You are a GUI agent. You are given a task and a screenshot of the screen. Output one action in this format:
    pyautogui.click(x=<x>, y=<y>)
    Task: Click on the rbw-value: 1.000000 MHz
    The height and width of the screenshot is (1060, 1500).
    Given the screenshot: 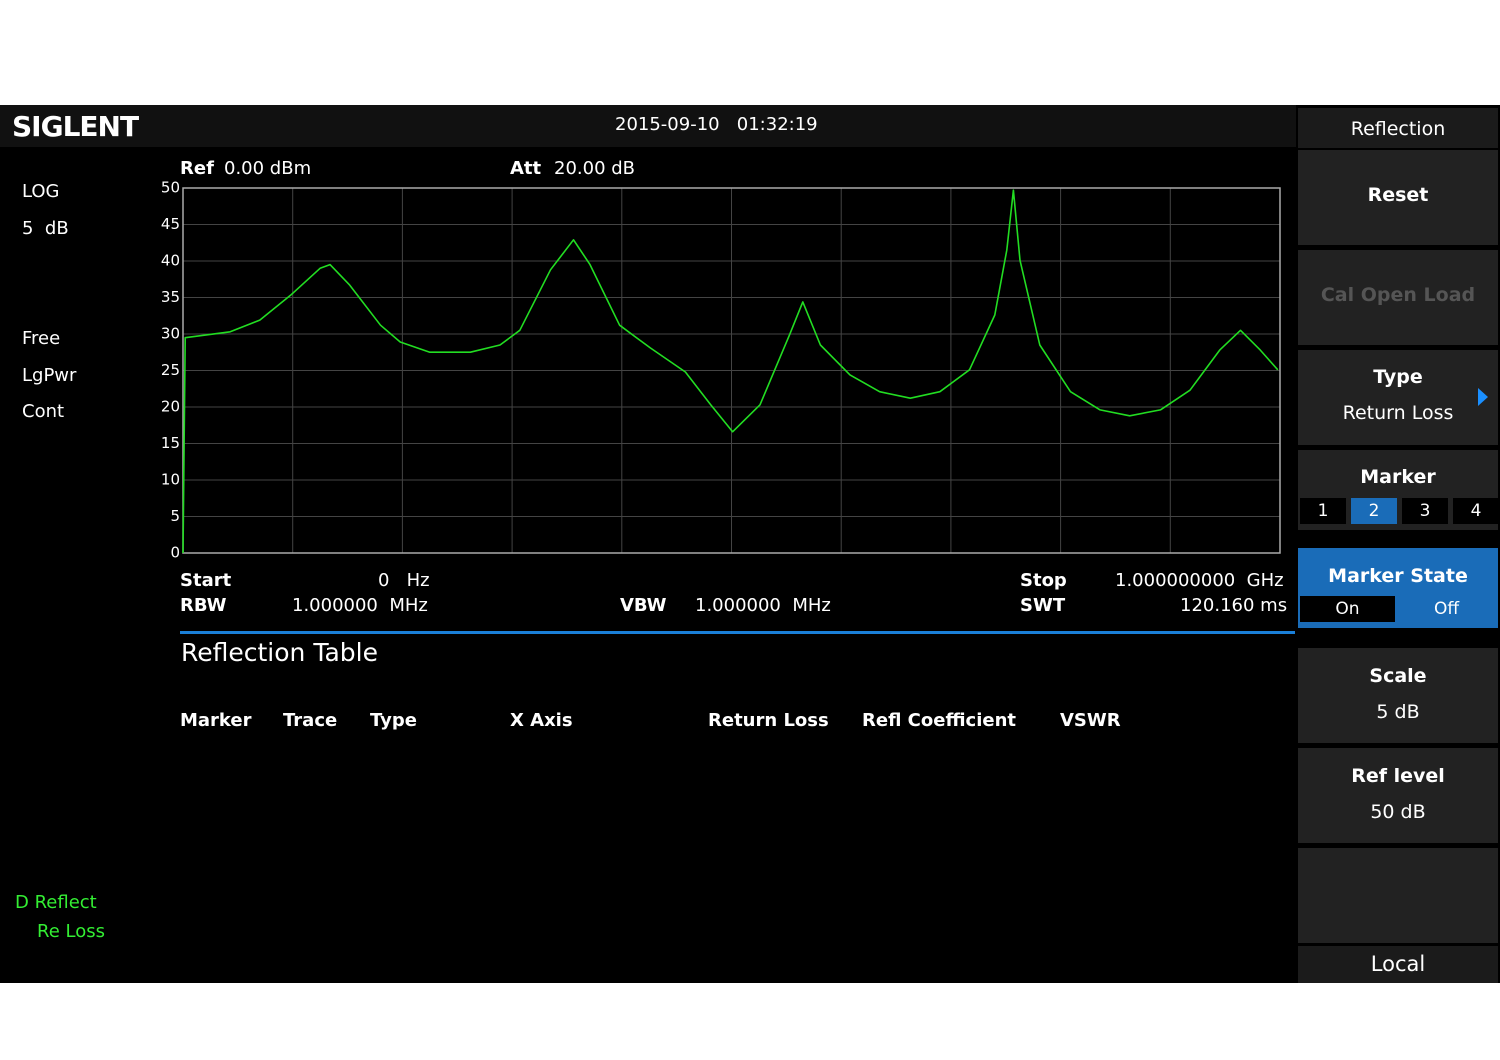 What is the action you would take?
    pyautogui.click(x=360, y=605)
    